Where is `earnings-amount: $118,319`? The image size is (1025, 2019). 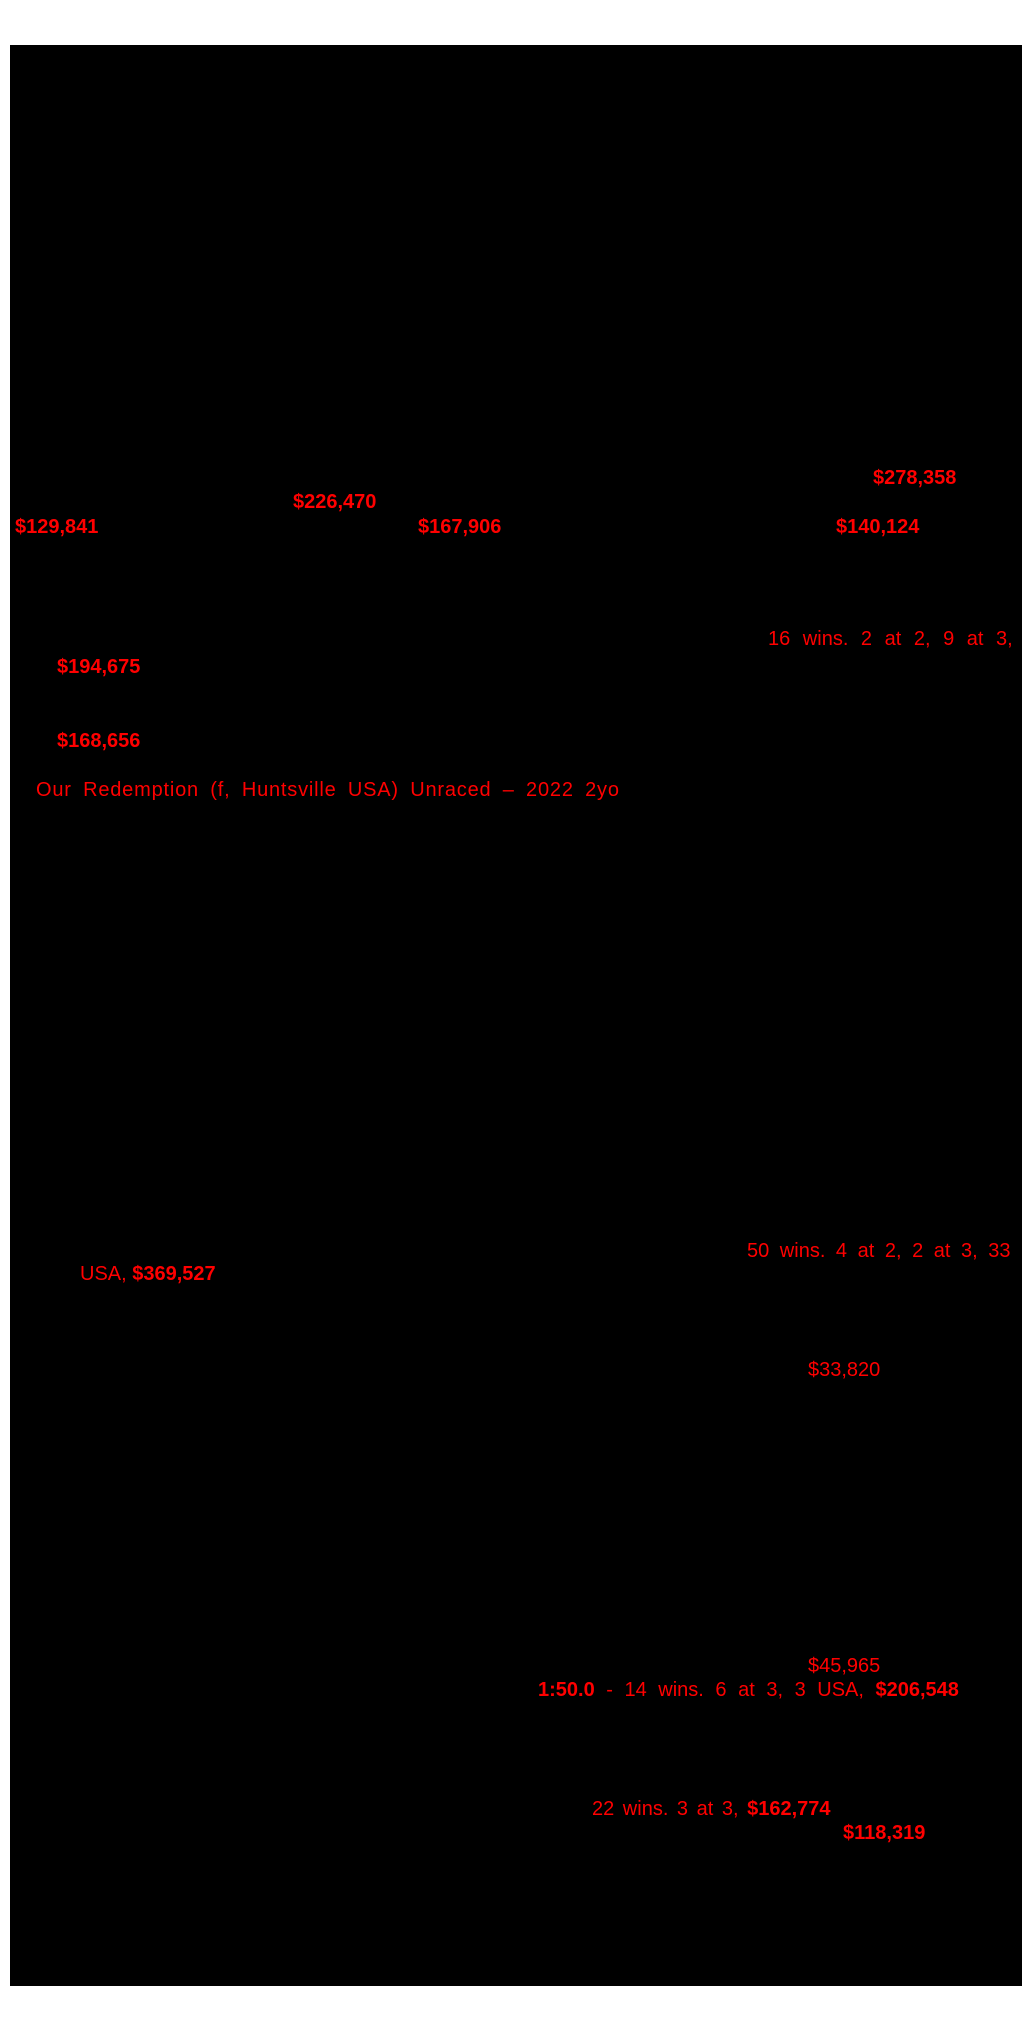
earnings-amount: $118,319 is located at coordinates (884, 1833).